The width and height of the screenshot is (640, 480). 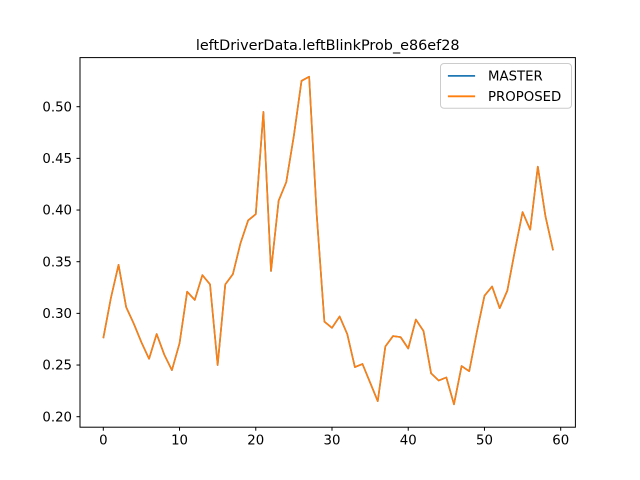 What do you see at coordinates (524, 97) in the screenshot?
I see `legend-label-proposed: PROPOSED` at bounding box center [524, 97].